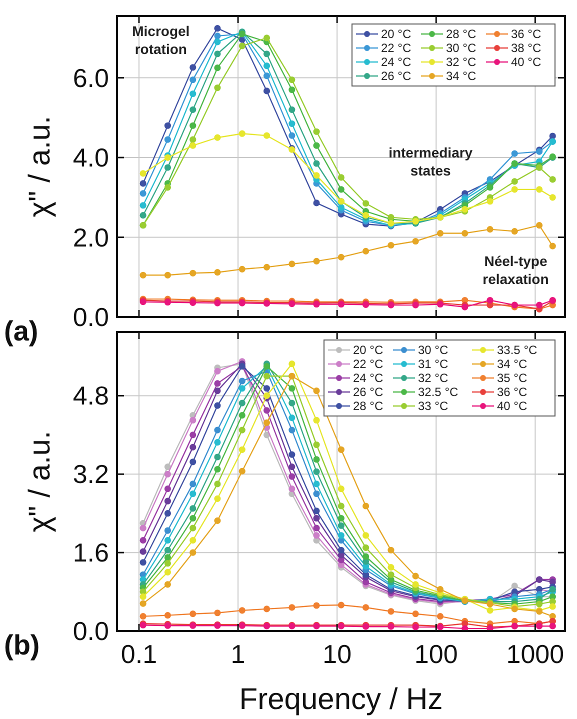 Image resolution: width=577 pixels, height=719 pixels. What do you see at coordinates (337, 654) in the screenshot?
I see `x-tick-label: 10` at bounding box center [337, 654].